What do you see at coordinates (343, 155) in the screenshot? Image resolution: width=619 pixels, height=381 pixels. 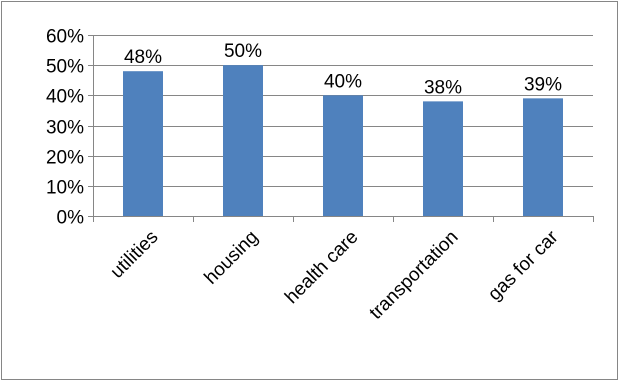 I see `bar-health-care` at bounding box center [343, 155].